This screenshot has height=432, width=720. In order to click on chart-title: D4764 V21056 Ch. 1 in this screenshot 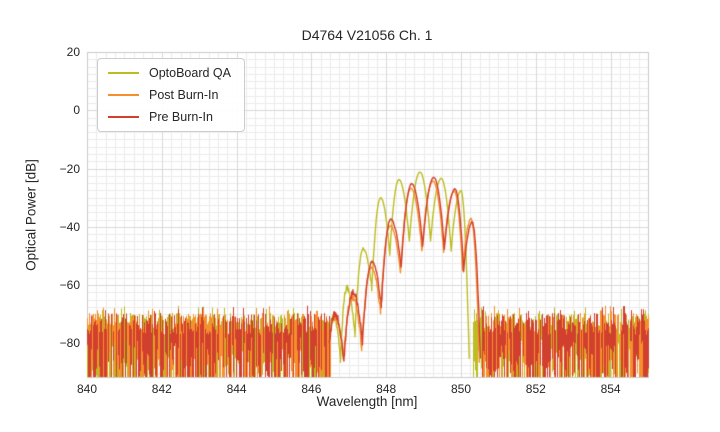, I will do `click(367, 35)`.